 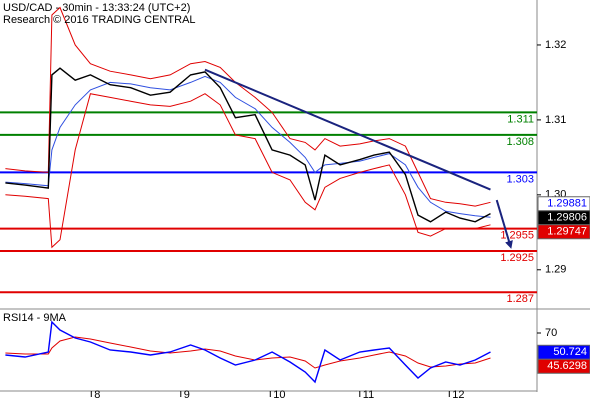 I want to click on projection, so click(x=504, y=224).